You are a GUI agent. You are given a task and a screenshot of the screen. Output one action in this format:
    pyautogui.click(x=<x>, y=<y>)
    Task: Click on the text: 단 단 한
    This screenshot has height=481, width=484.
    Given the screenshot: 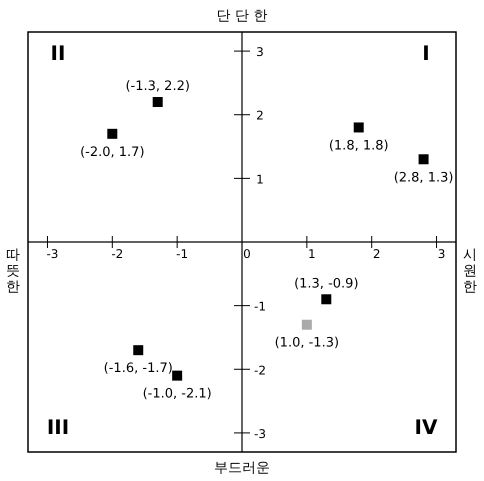 What is the action you would take?
    pyautogui.click(x=242, y=16)
    